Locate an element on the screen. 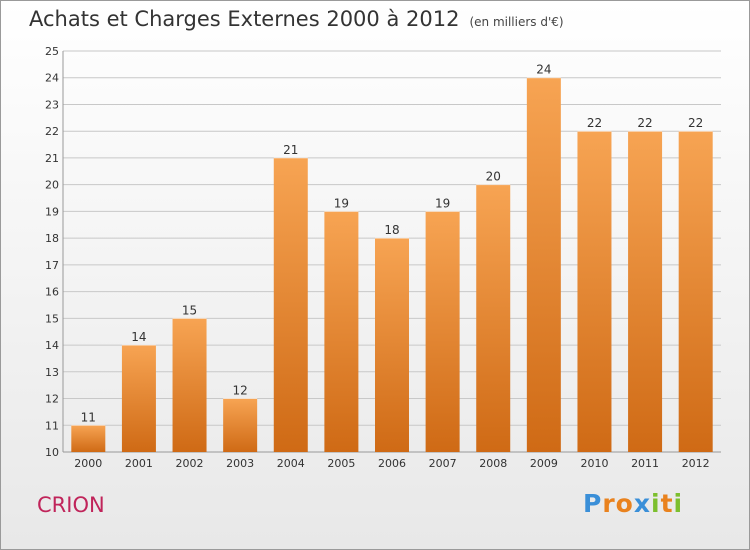 The height and width of the screenshot is (550, 750). y-tick-label: 11 is located at coordinates (52, 425).